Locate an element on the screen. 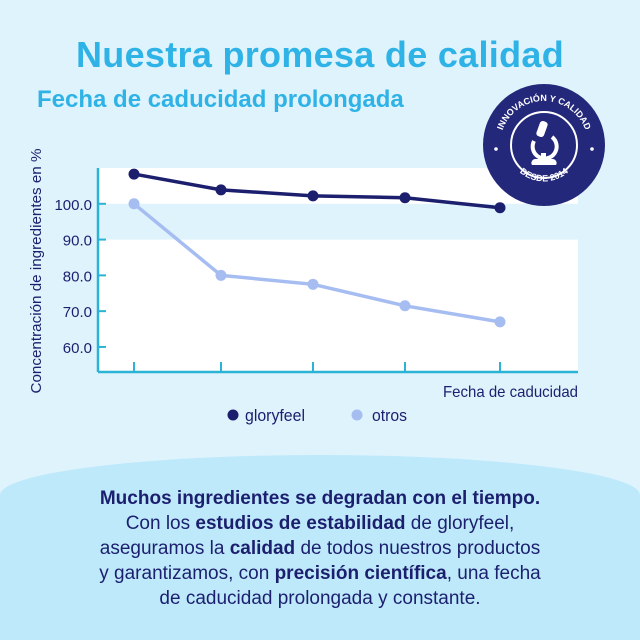 The height and width of the screenshot is (640, 640). body-text-segment: , una fecha is located at coordinates (493, 573).